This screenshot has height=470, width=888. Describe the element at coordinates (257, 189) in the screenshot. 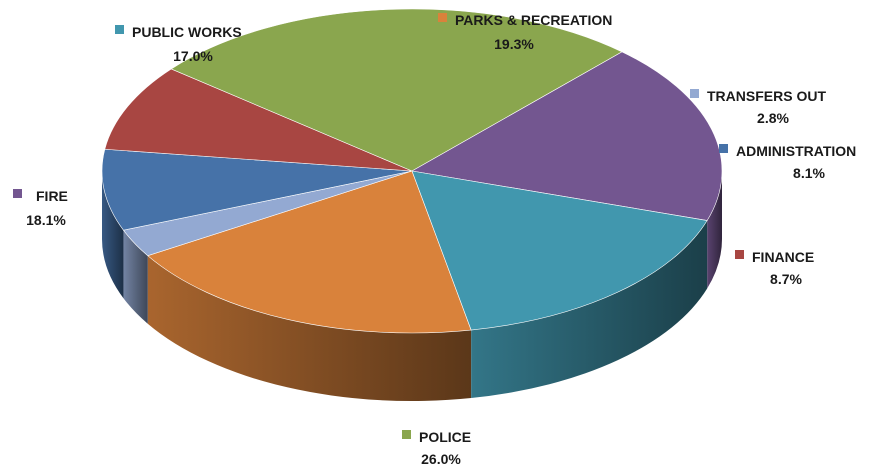

I see `slice-administration` at that location.